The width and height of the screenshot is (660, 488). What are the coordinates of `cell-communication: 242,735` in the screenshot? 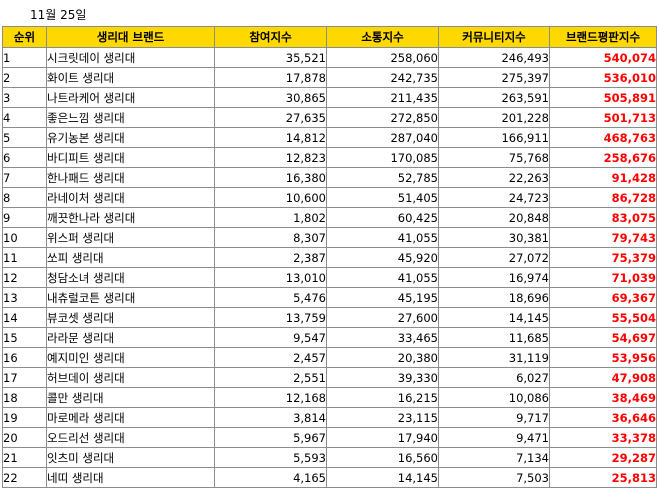 It's located at (382, 77).